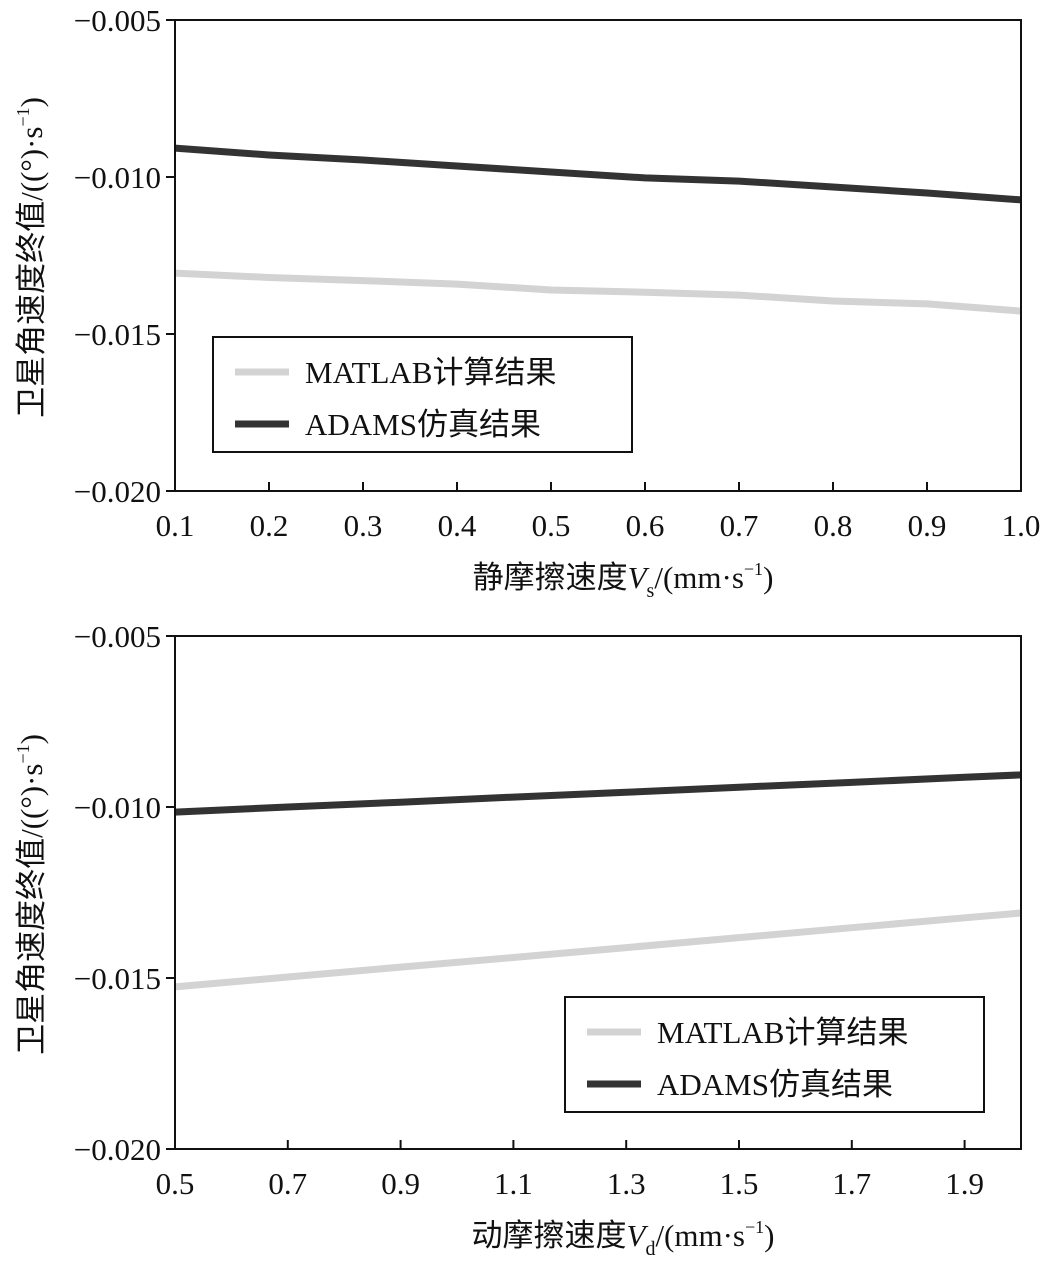  Describe the element at coordinates (964, 1183) in the screenshot. I see `x-tick-label: 1.9` at that location.